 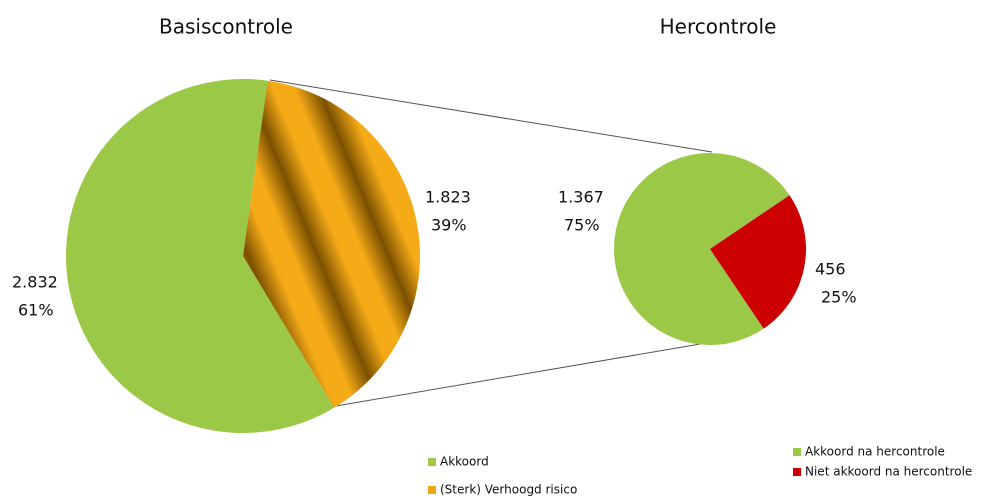 I want to click on value-label: 1.367, so click(x=581, y=197).